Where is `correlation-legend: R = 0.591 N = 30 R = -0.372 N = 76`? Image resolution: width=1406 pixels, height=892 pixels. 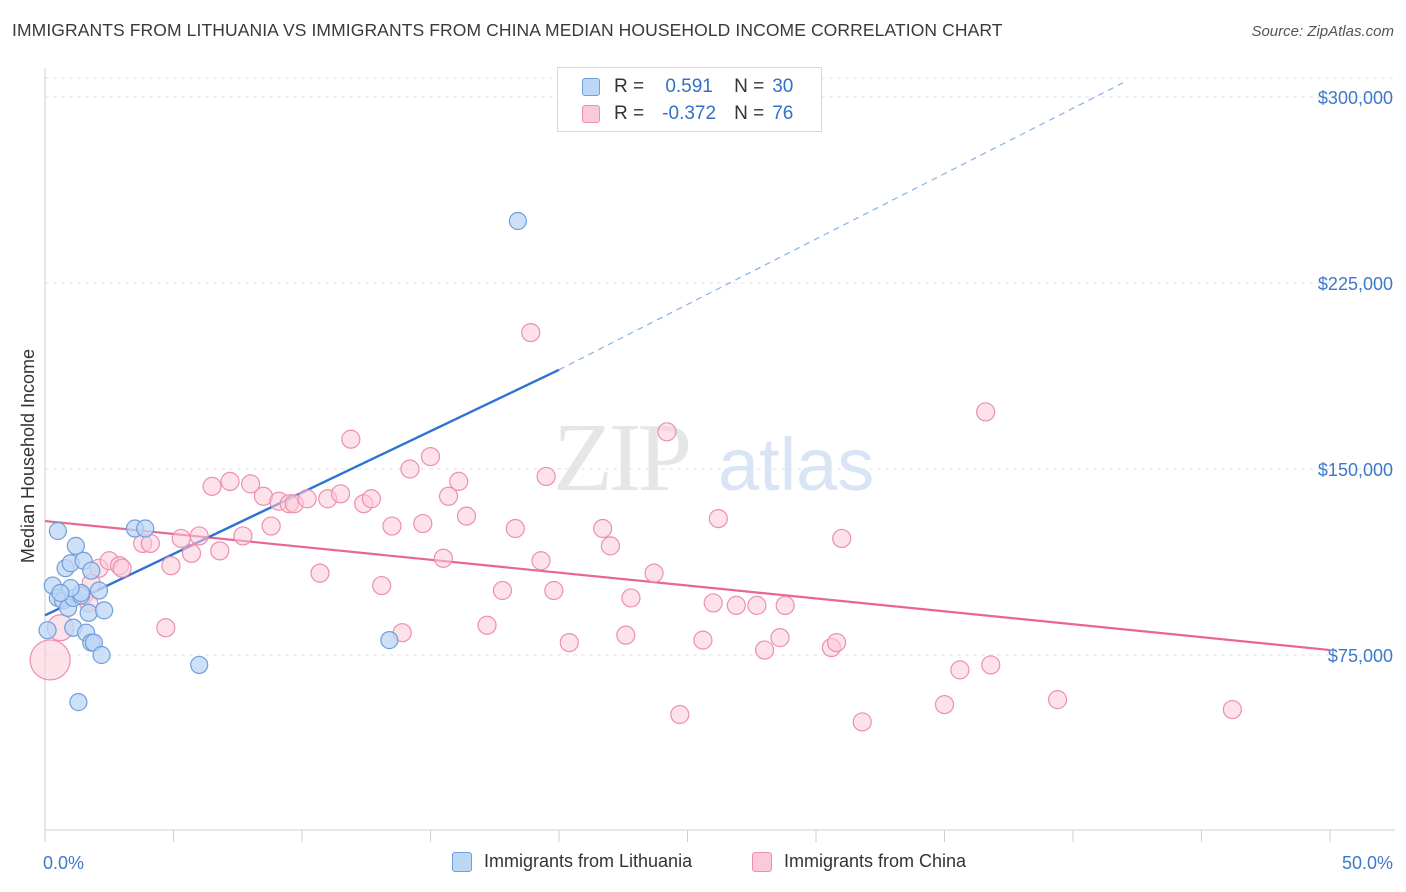
correlation-legend: R = 0.591 N = 30 R = -0.372 N = 76 is located at coordinates (689, 99).